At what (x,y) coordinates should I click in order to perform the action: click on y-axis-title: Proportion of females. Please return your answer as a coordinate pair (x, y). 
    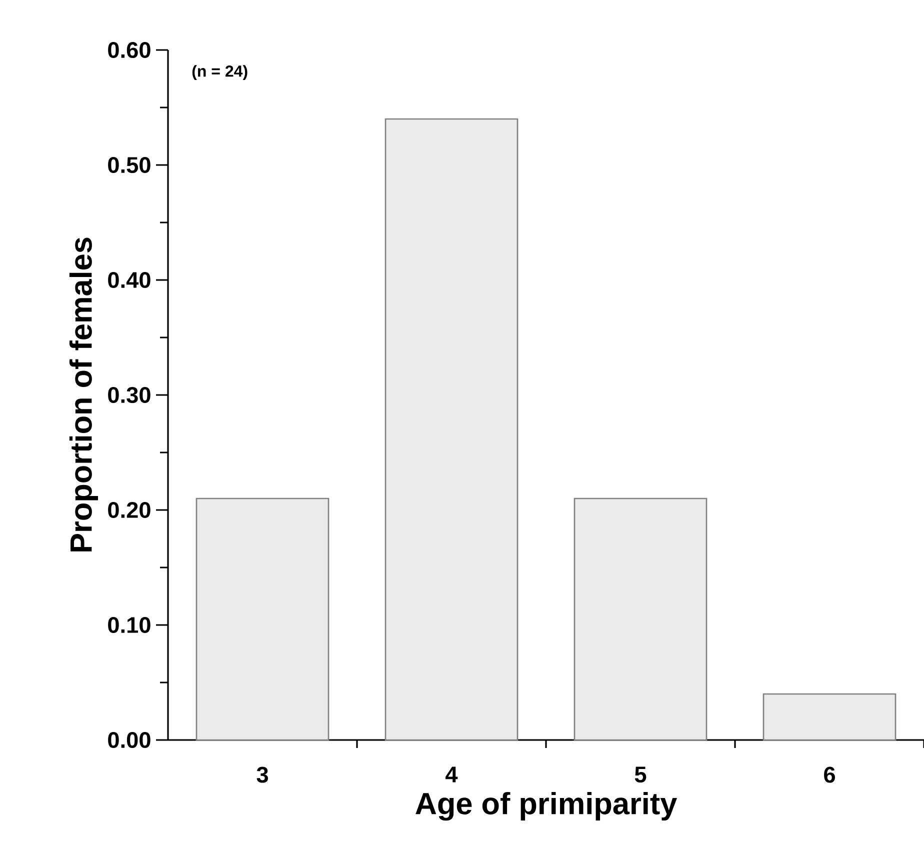
    Looking at the image, I should click on (83, 395).